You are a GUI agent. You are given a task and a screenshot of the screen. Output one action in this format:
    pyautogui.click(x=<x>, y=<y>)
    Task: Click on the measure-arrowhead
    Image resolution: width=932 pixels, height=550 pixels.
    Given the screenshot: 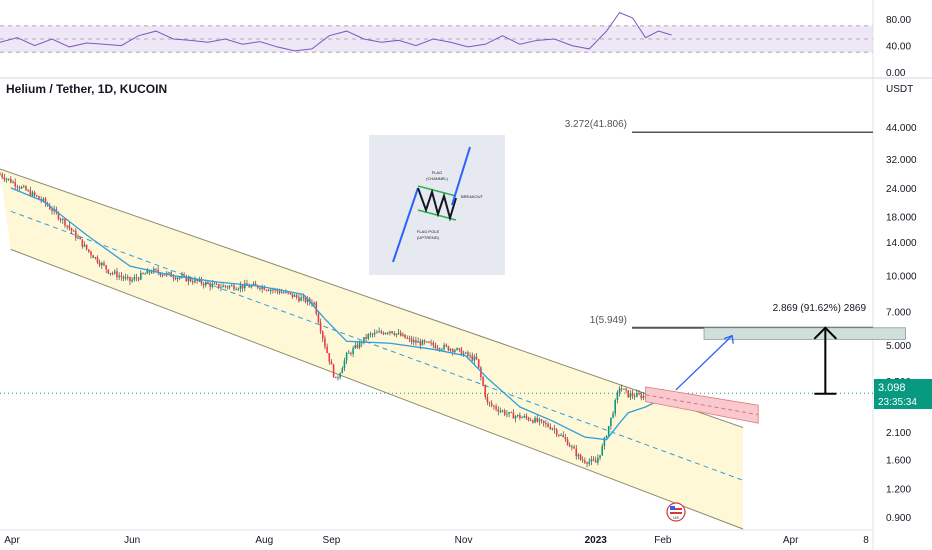 What is the action you would take?
    pyautogui.click(x=825, y=333)
    